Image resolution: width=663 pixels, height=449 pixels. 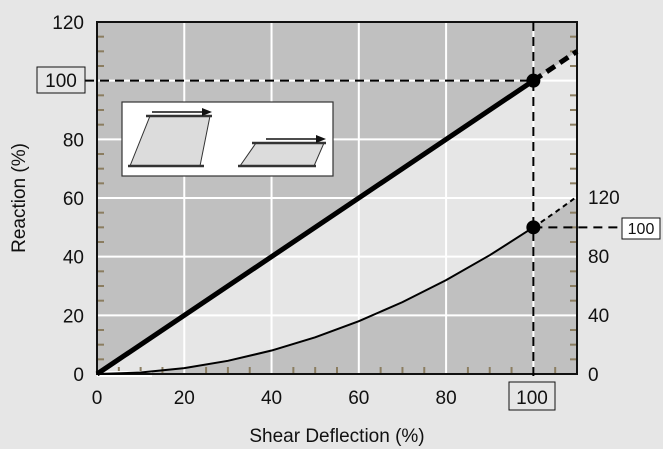 I want to click on x-tick-label: 80, so click(x=446, y=398).